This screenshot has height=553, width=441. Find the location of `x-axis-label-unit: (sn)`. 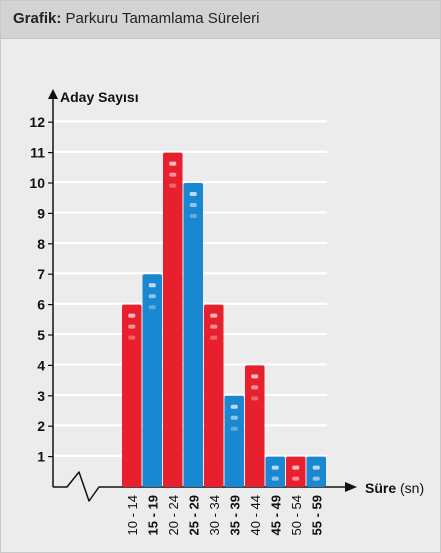

x-axis-label-unit: (sn) is located at coordinates (412, 488).